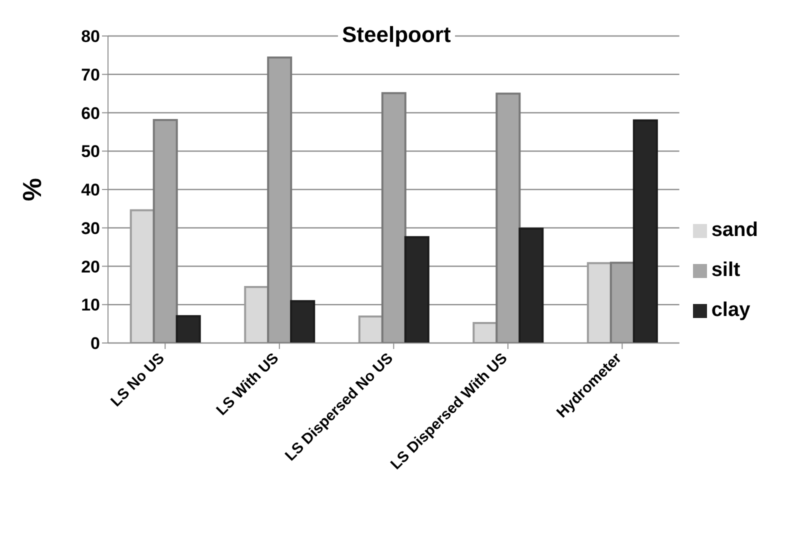 Image resolution: width=788 pixels, height=542 pixels. Describe the element at coordinates (90, 152) in the screenshot. I see `y-tick-label: 50` at that location.